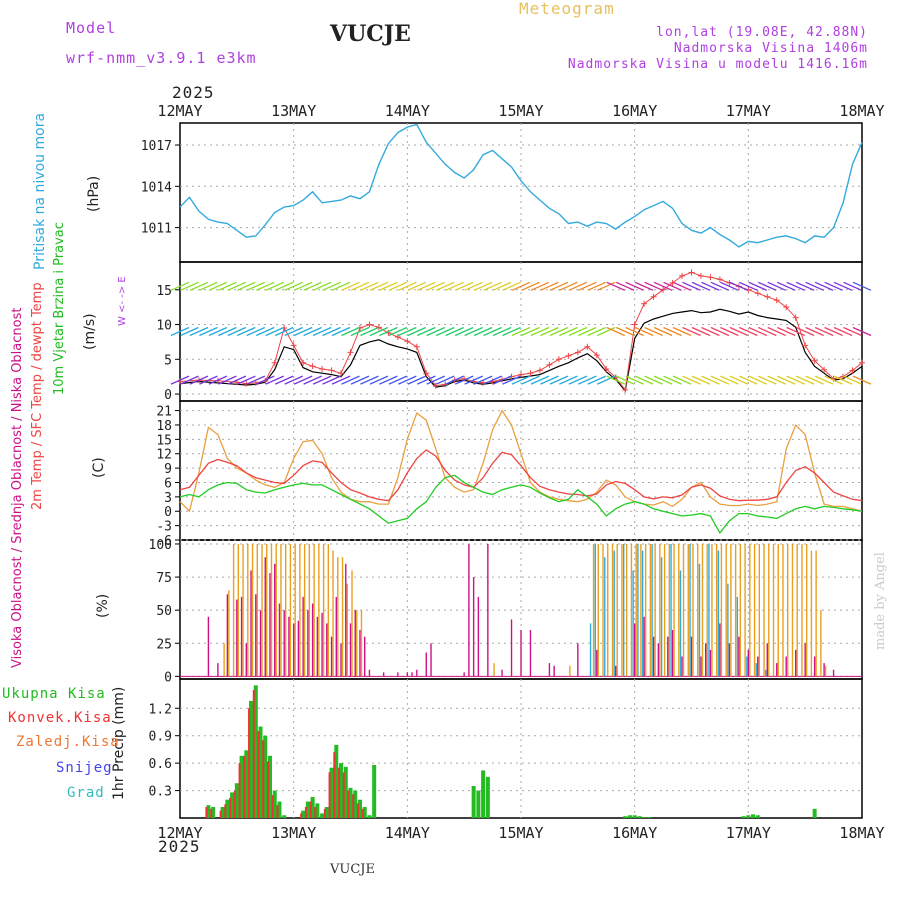 The height and width of the screenshot is (900, 900). Describe the element at coordinates (179, 846) in the screenshot. I see `year-bottom: 2025` at that location.